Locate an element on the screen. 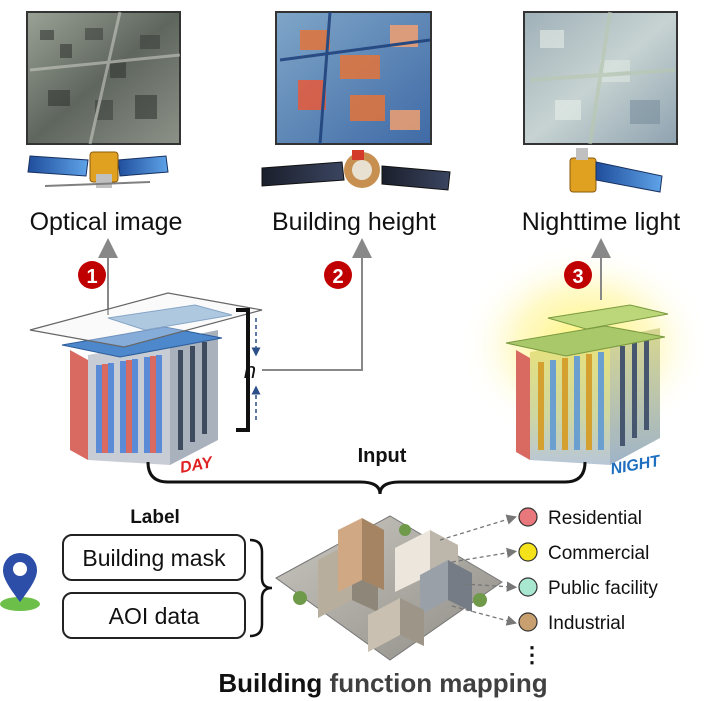 This screenshot has width=708, height=701. svg-text: 2 is located at coordinates (337, 277).